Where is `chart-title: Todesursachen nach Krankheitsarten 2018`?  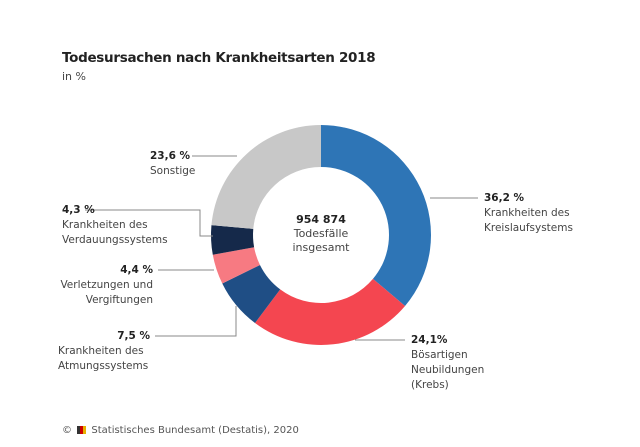
chart-title: Todesursachen nach Krankheitsarten 2018 is located at coordinates (219, 58).